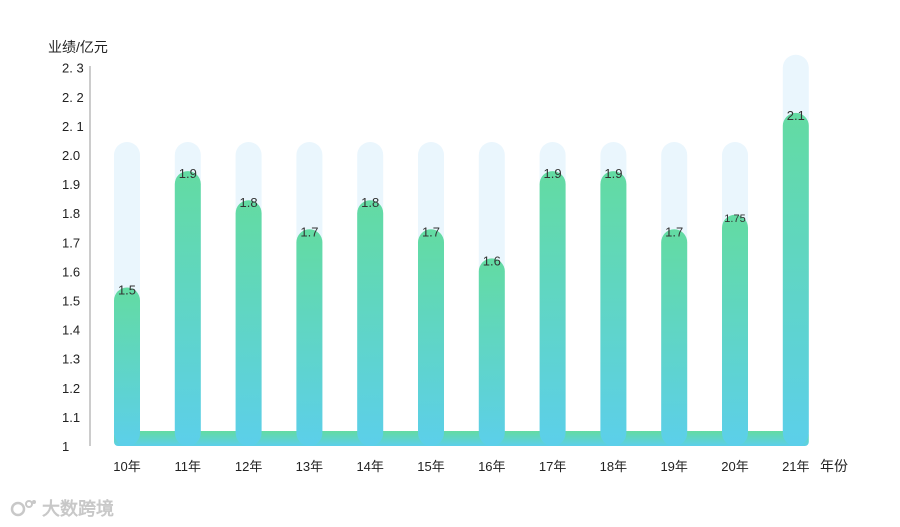  What do you see at coordinates (491, 466) in the screenshot?
I see `x-tick-label: 16年` at bounding box center [491, 466].